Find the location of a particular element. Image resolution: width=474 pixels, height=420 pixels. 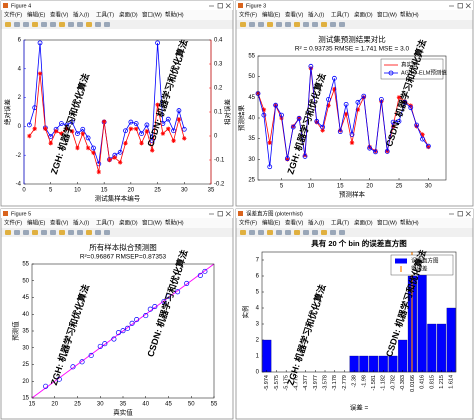

x-tick-label: 0 is located at coordinates (24, 191).